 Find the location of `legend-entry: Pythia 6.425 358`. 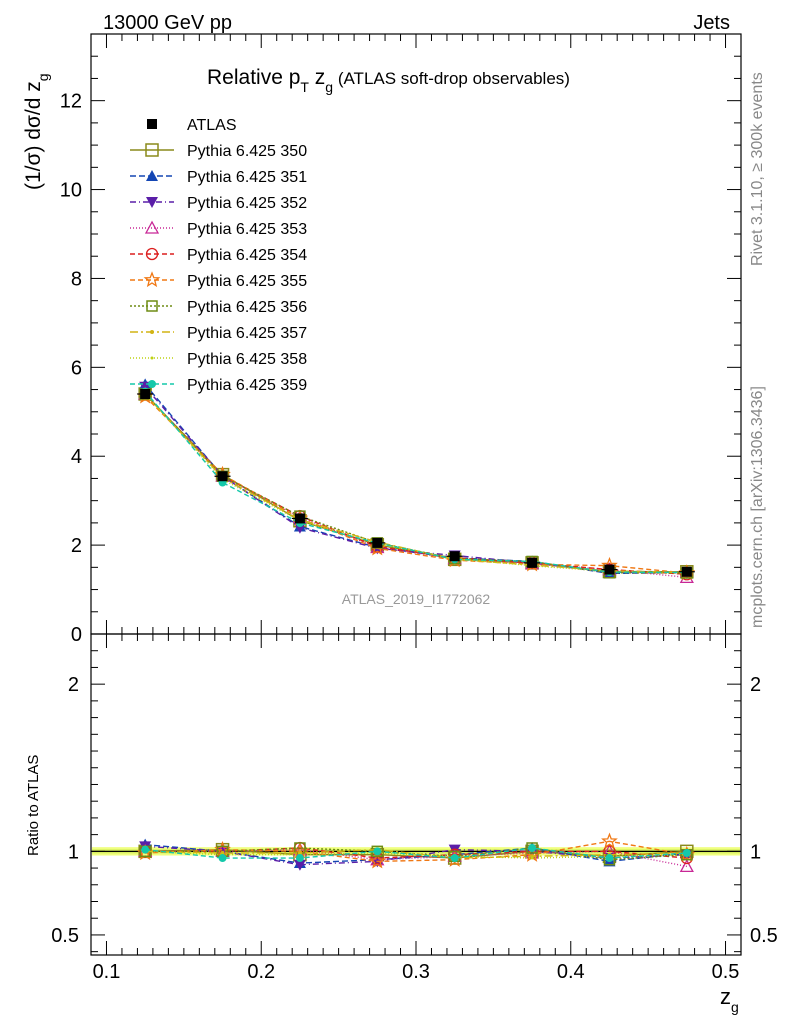

legend-entry: Pythia 6.425 358 is located at coordinates (218, 359).